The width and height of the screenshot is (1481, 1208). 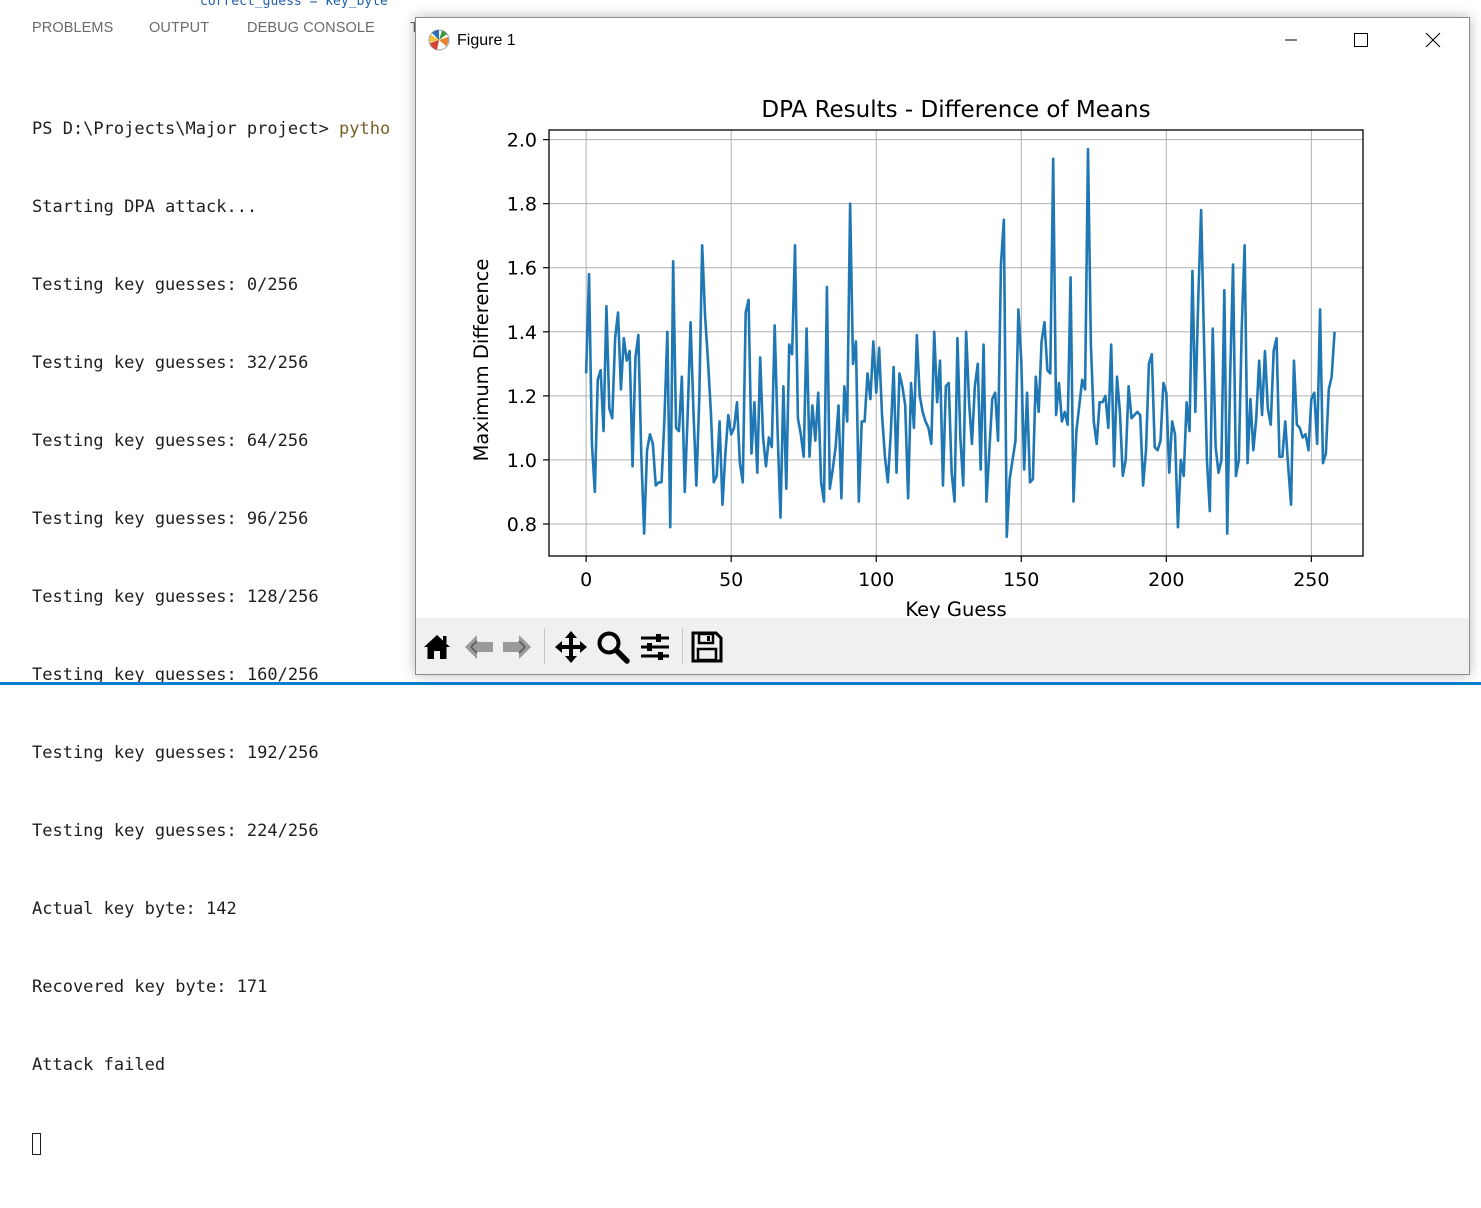 I want to click on configure-subplots-button, so click(x=655, y=647).